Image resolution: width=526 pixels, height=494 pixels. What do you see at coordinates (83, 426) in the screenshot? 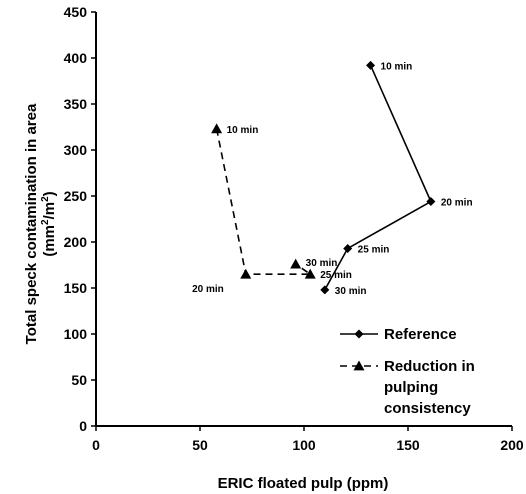
I see `y-tick-label: 0` at bounding box center [83, 426].